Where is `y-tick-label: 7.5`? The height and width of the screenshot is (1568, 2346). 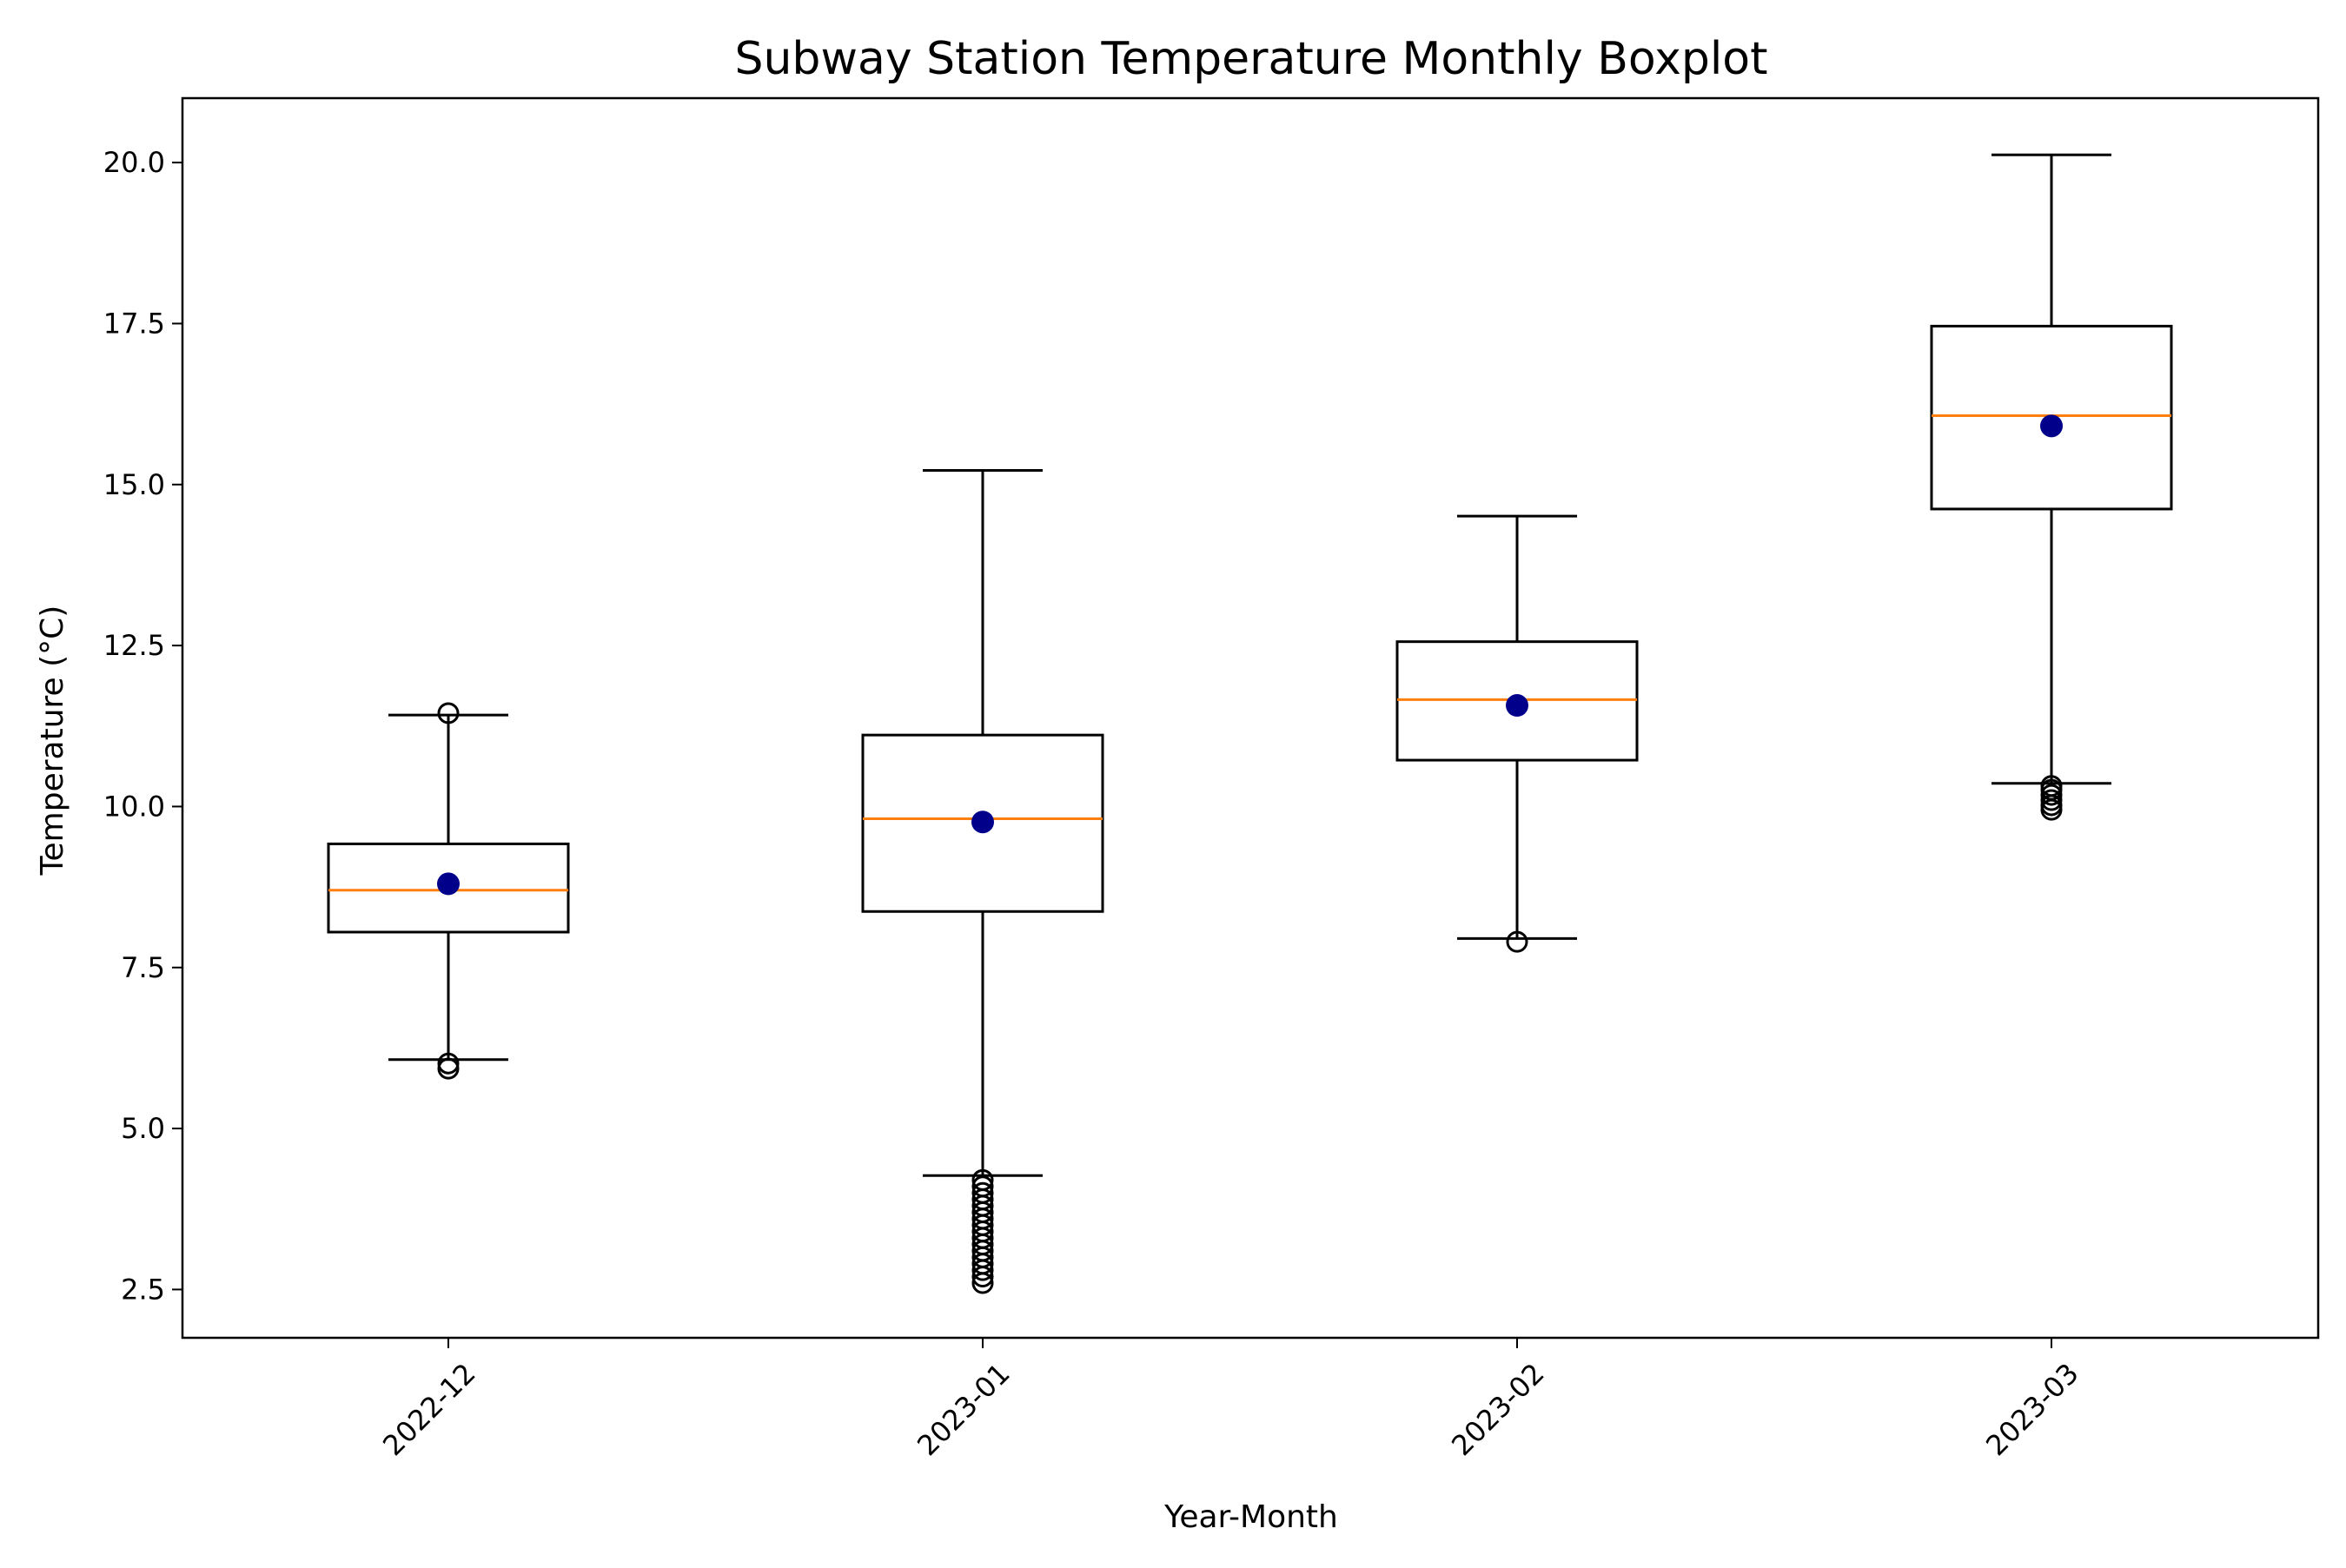
y-tick-label: 7.5 is located at coordinates (143, 967).